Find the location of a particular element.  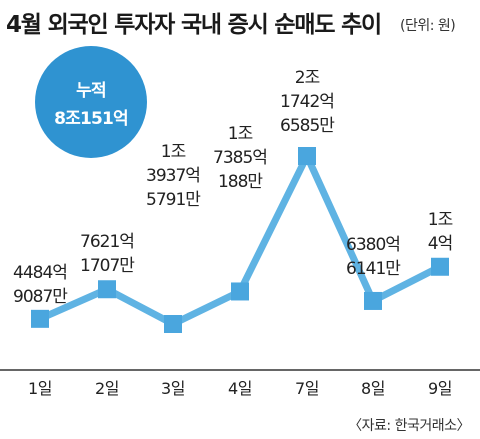

data-label-3-line-2: 3937억 is located at coordinates (173, 176).